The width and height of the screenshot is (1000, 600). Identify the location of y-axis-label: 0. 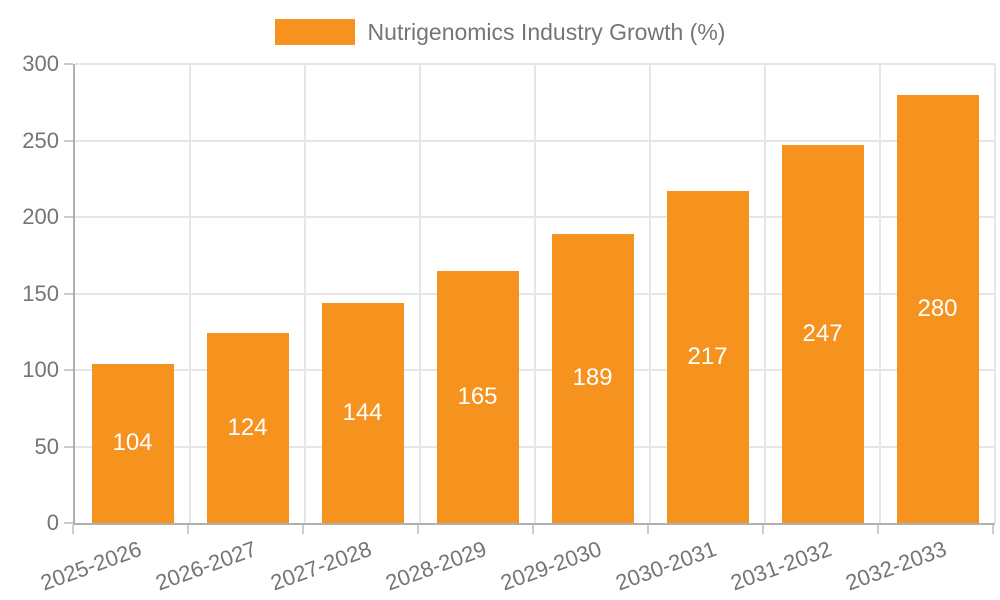
(52, 522).